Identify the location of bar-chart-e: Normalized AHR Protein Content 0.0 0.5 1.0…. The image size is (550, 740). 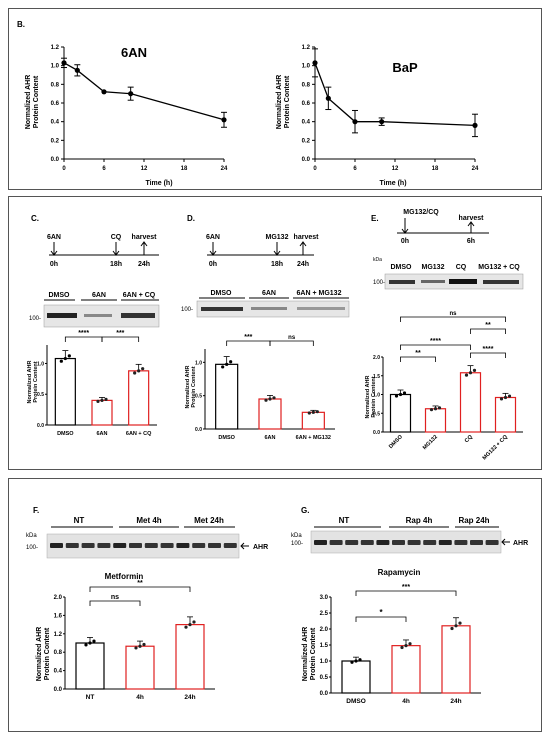
(444, 386).